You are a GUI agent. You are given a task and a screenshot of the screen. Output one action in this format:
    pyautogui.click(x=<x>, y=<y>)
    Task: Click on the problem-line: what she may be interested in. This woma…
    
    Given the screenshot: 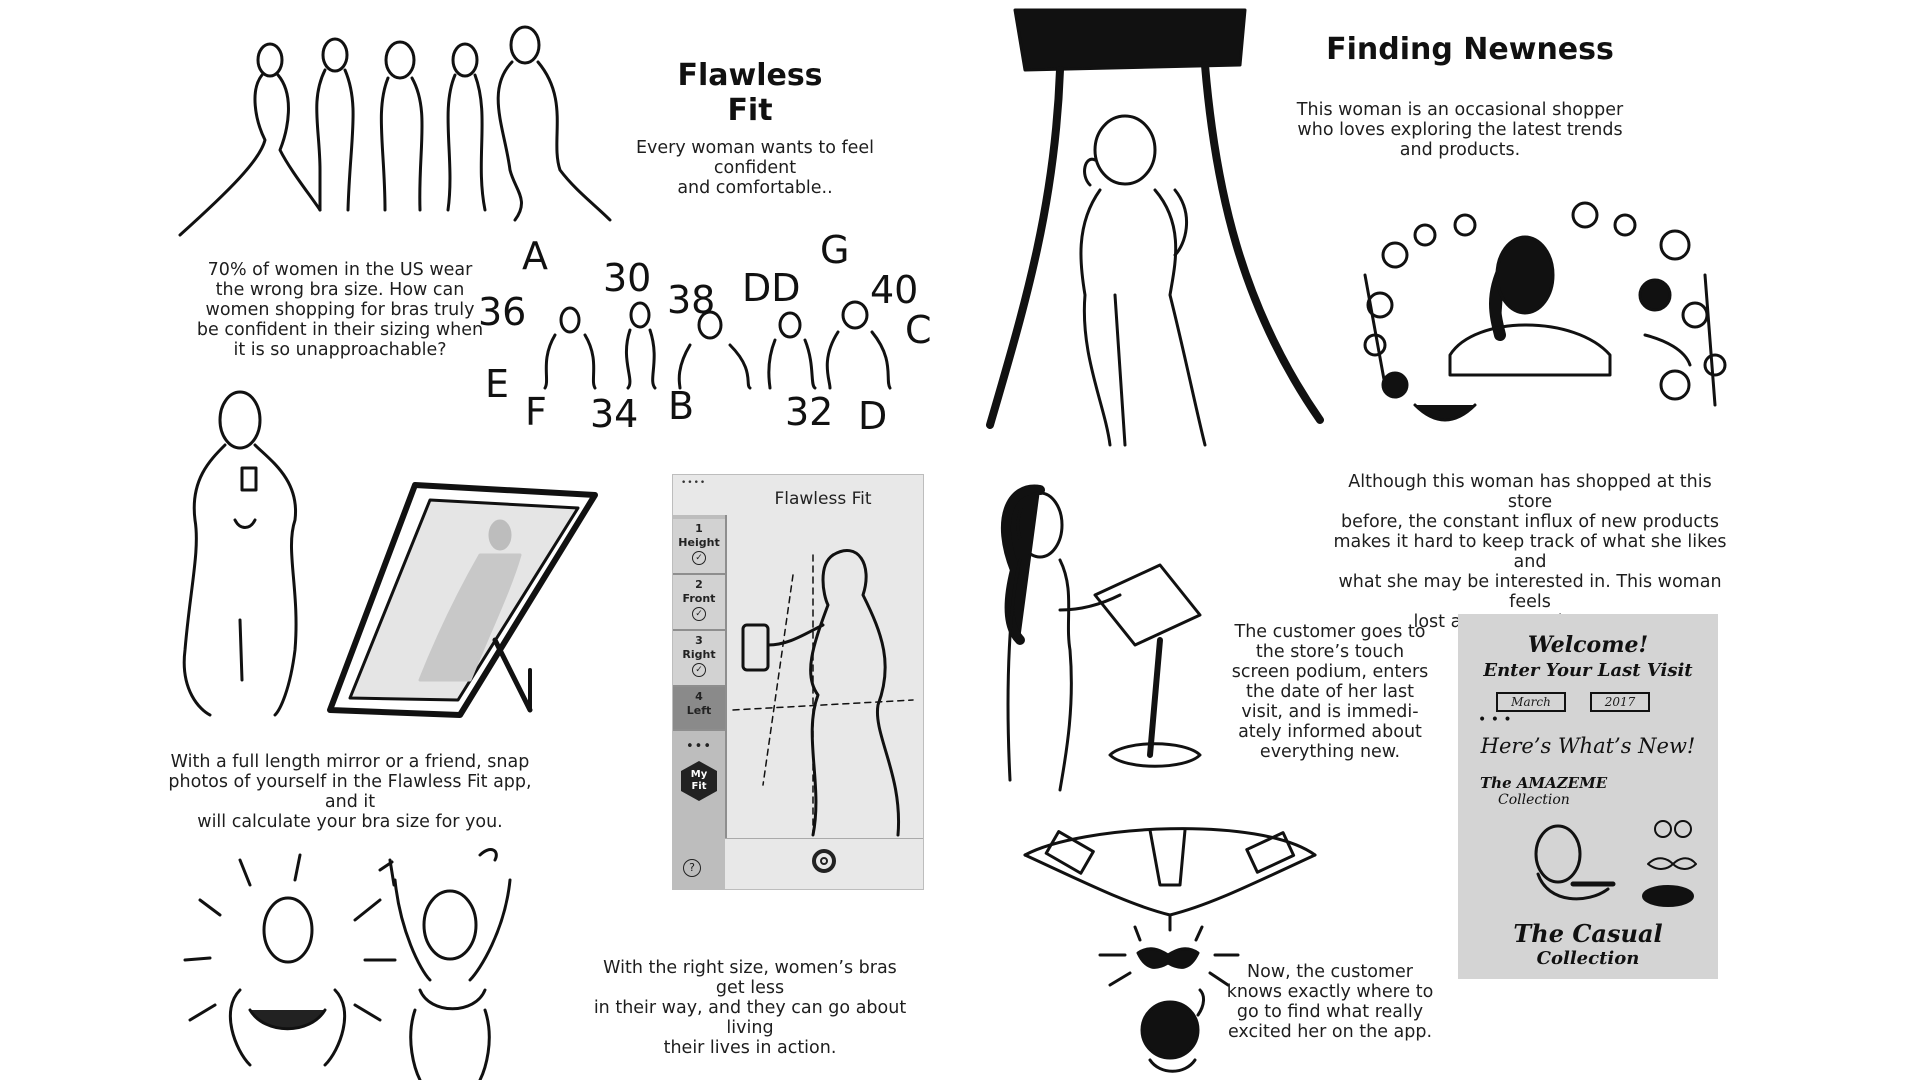 What is the action you would take?
    pyautogui.click(x=1530, y=592)
    